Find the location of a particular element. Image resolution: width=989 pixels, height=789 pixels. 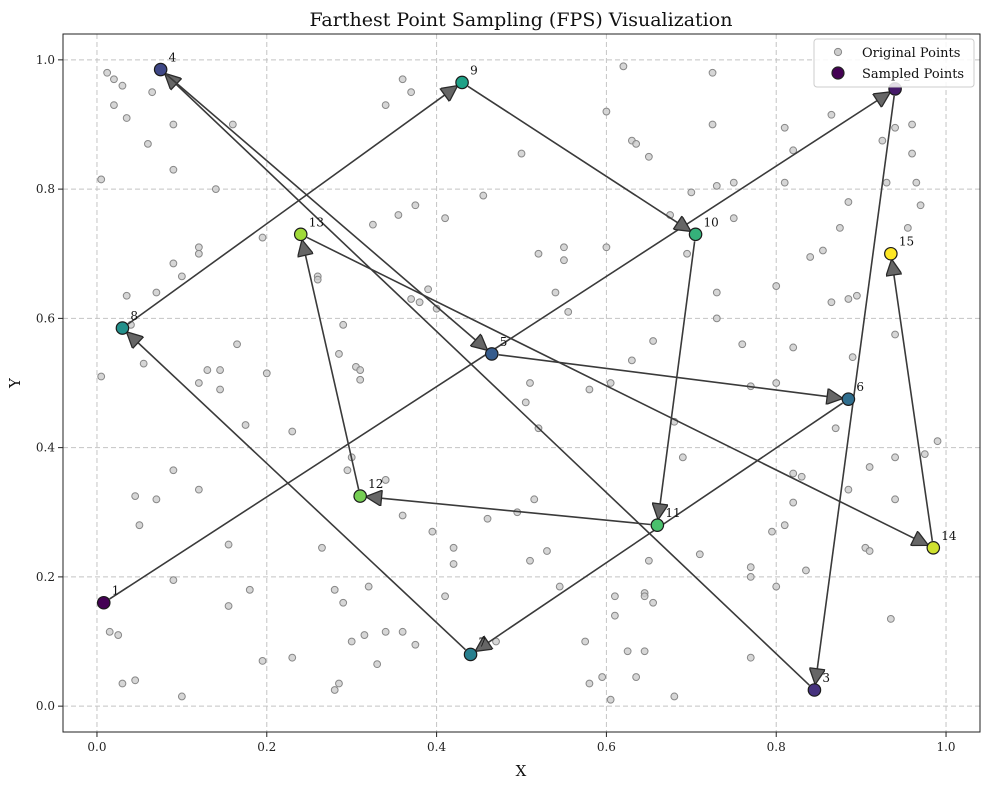

sampled-point-label: 15 is located at coordinates (906, 242).